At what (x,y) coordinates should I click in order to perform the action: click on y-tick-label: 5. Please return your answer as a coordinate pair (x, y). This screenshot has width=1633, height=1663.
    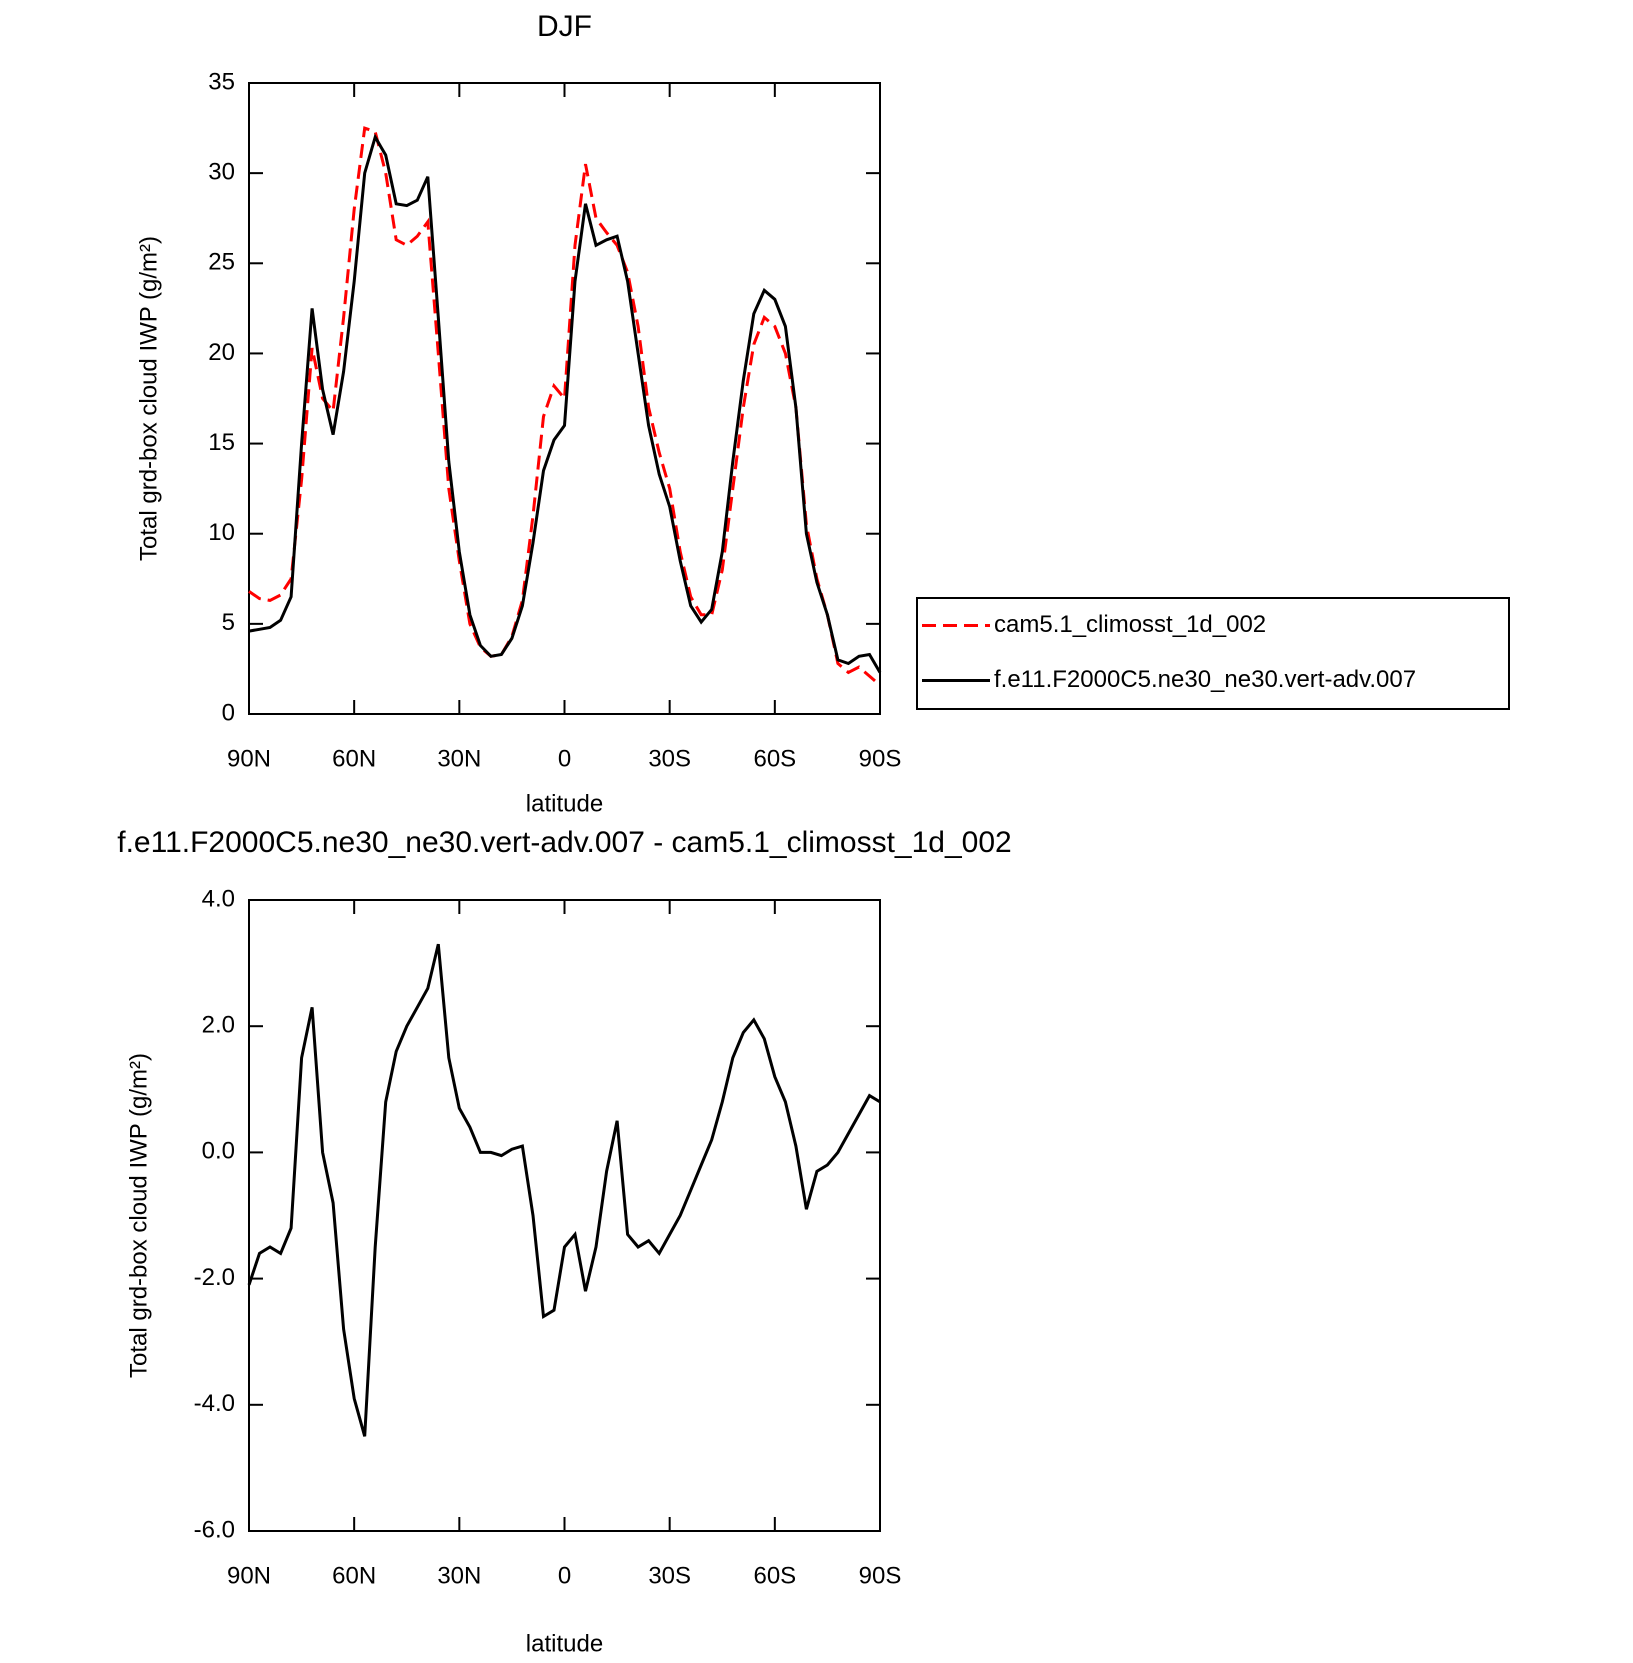
    Looking at the image, I should click on (228, 622).